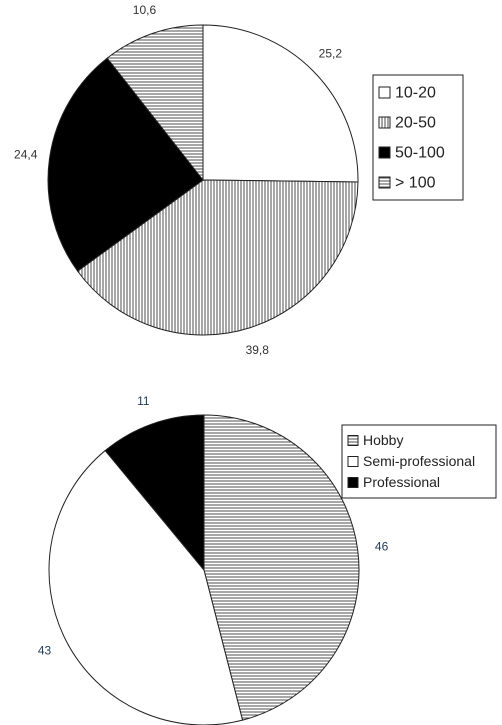 The height and width of the screenshot is (725, 502). Describe the element at coordinates (415, 183) in the screenshot. I see `legend-label: > 100` at that location.